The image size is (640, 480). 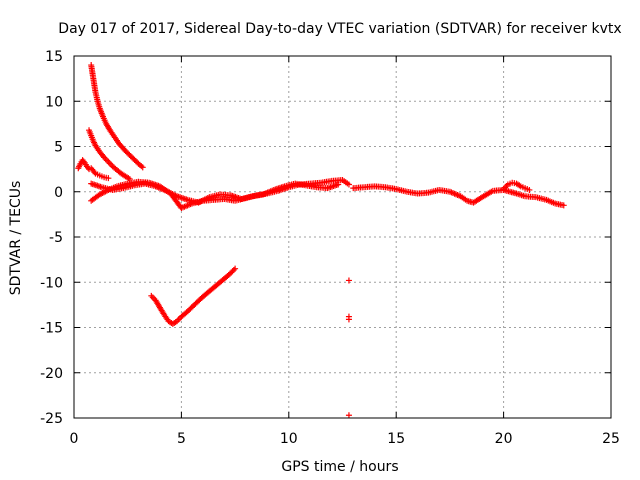 I want to click on y-tick-label: 5, so click(x=58, y=148).